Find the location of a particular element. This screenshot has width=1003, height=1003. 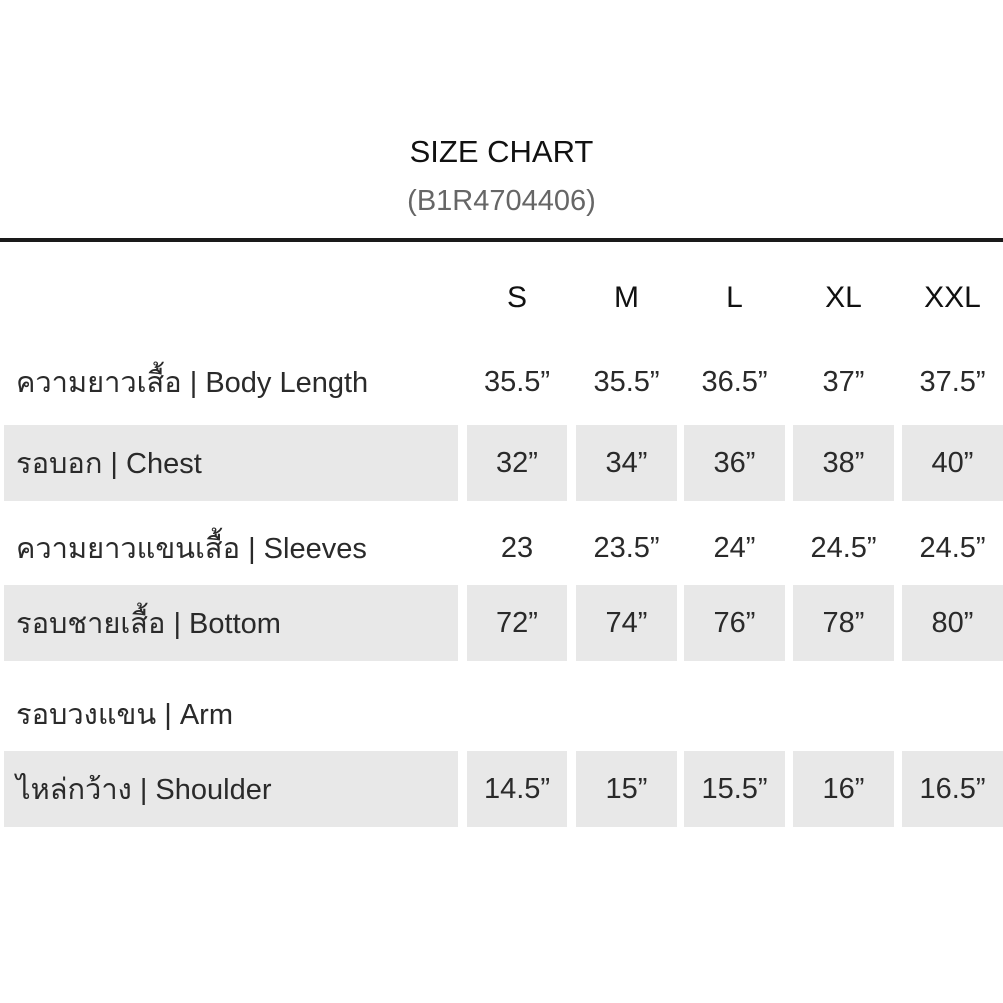

value-cell: 16” is located at coordinates (843, 789).